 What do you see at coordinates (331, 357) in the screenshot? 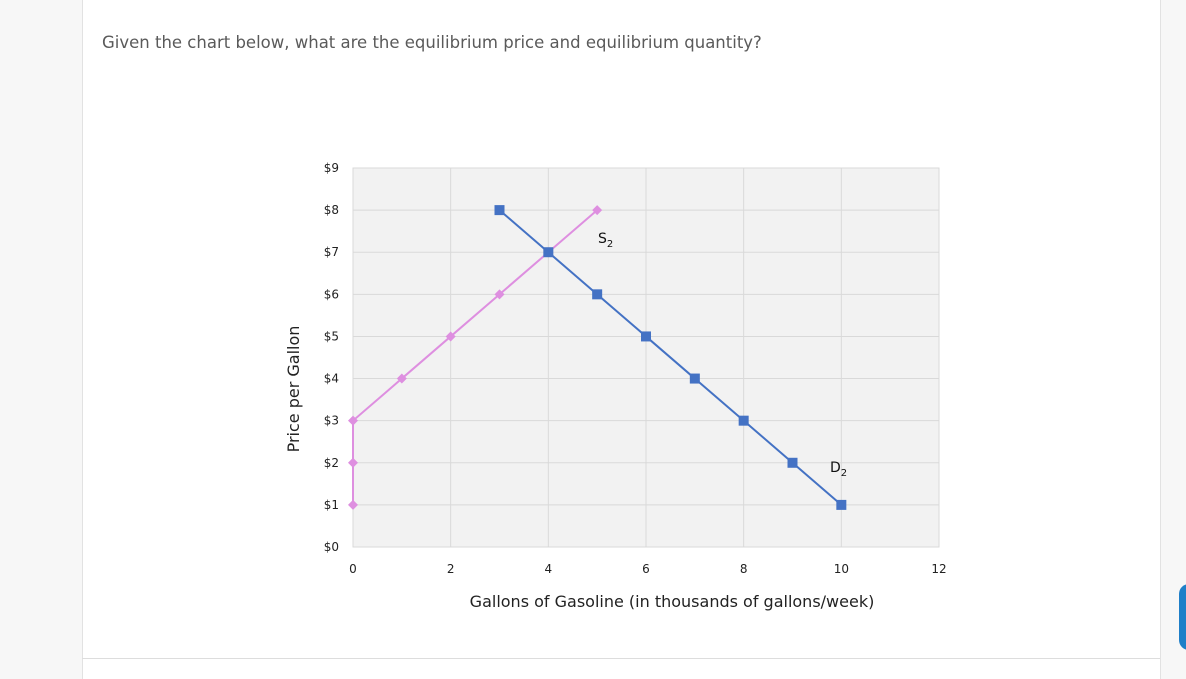
I see `y-axis-ticks: $0 $1 $2 $3 $4 $5 $6 $7 $8 $9` at bounding box center [331, 357].